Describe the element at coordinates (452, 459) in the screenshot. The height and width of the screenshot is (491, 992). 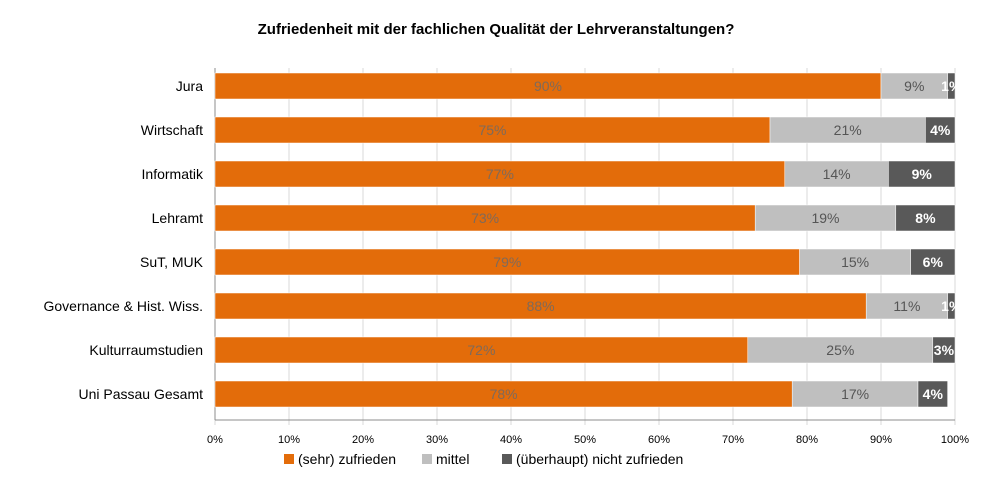
I see `legend-label: mittel` at that location.